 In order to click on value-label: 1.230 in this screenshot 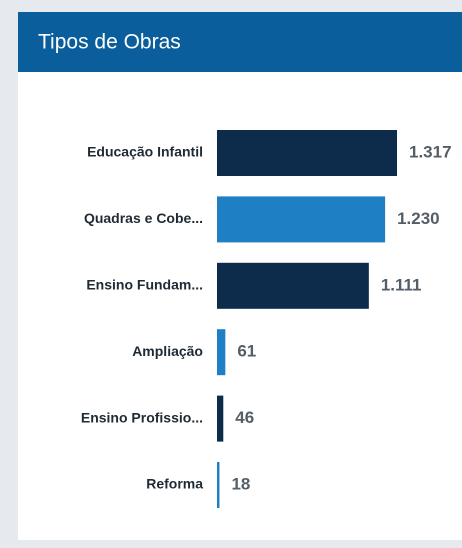, I will do `click(418, 218)`.